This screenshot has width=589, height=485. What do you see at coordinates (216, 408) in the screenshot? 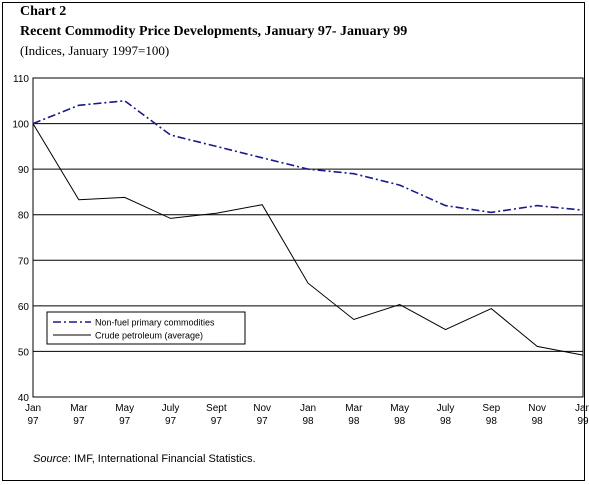
I see `x-tick-label-month: Sept` at bounding box center [216, 408].